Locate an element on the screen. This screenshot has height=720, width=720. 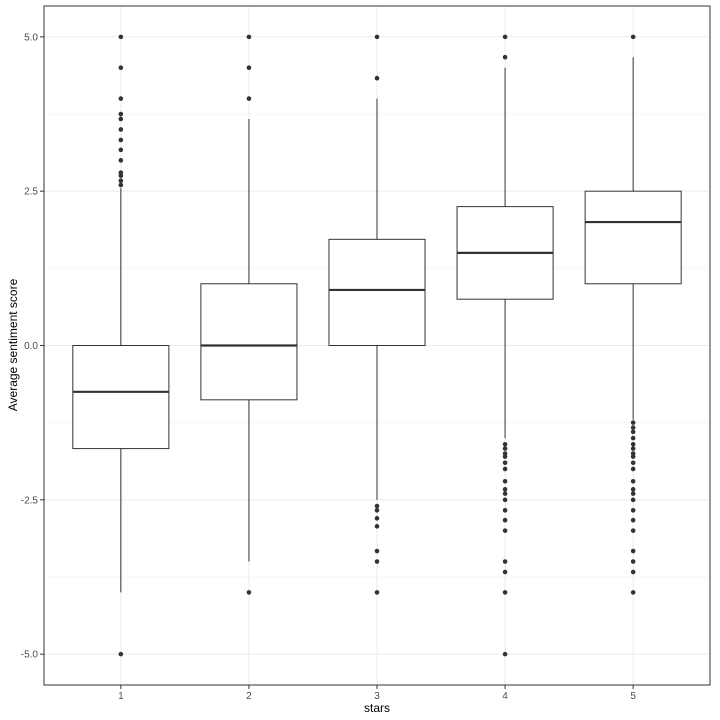
x-tick-label: 4 is located at coordinates (505, 696).